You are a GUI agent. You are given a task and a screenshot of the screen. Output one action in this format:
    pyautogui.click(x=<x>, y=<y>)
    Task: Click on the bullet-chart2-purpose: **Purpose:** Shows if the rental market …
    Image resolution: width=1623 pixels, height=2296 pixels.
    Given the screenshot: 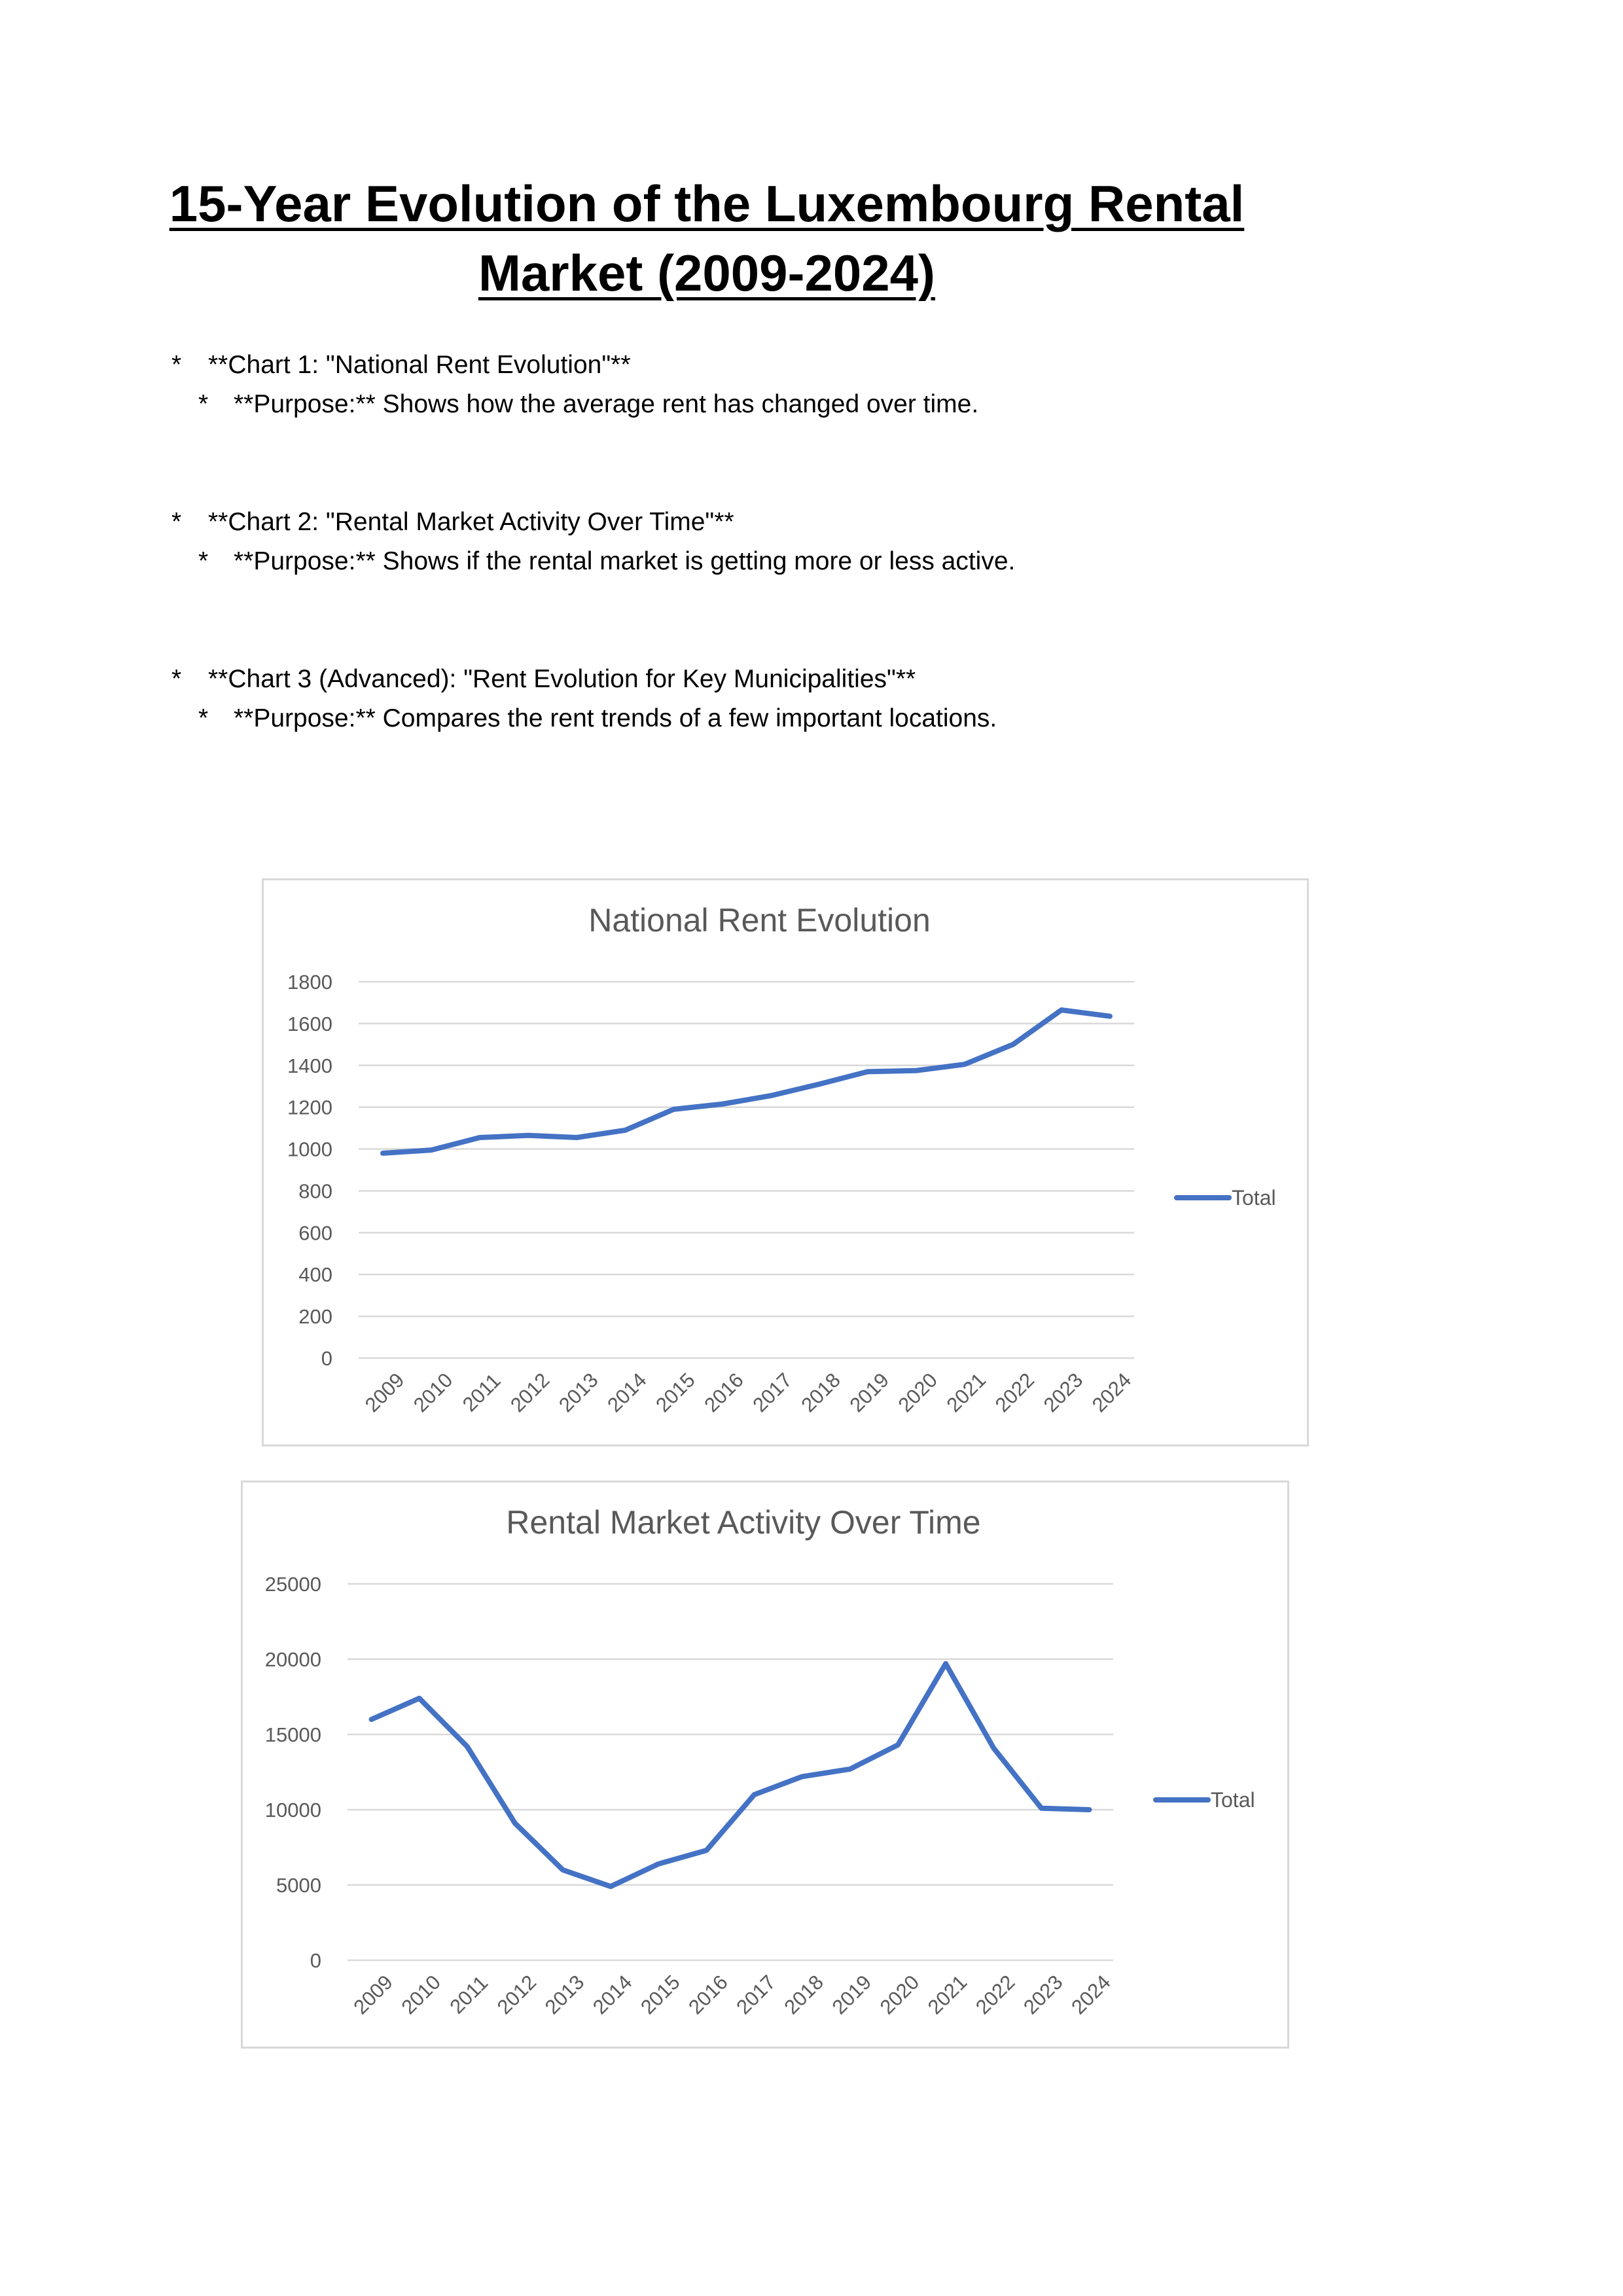 What is the action you would take?
    pyautogui.click(x=625, y=561)
    